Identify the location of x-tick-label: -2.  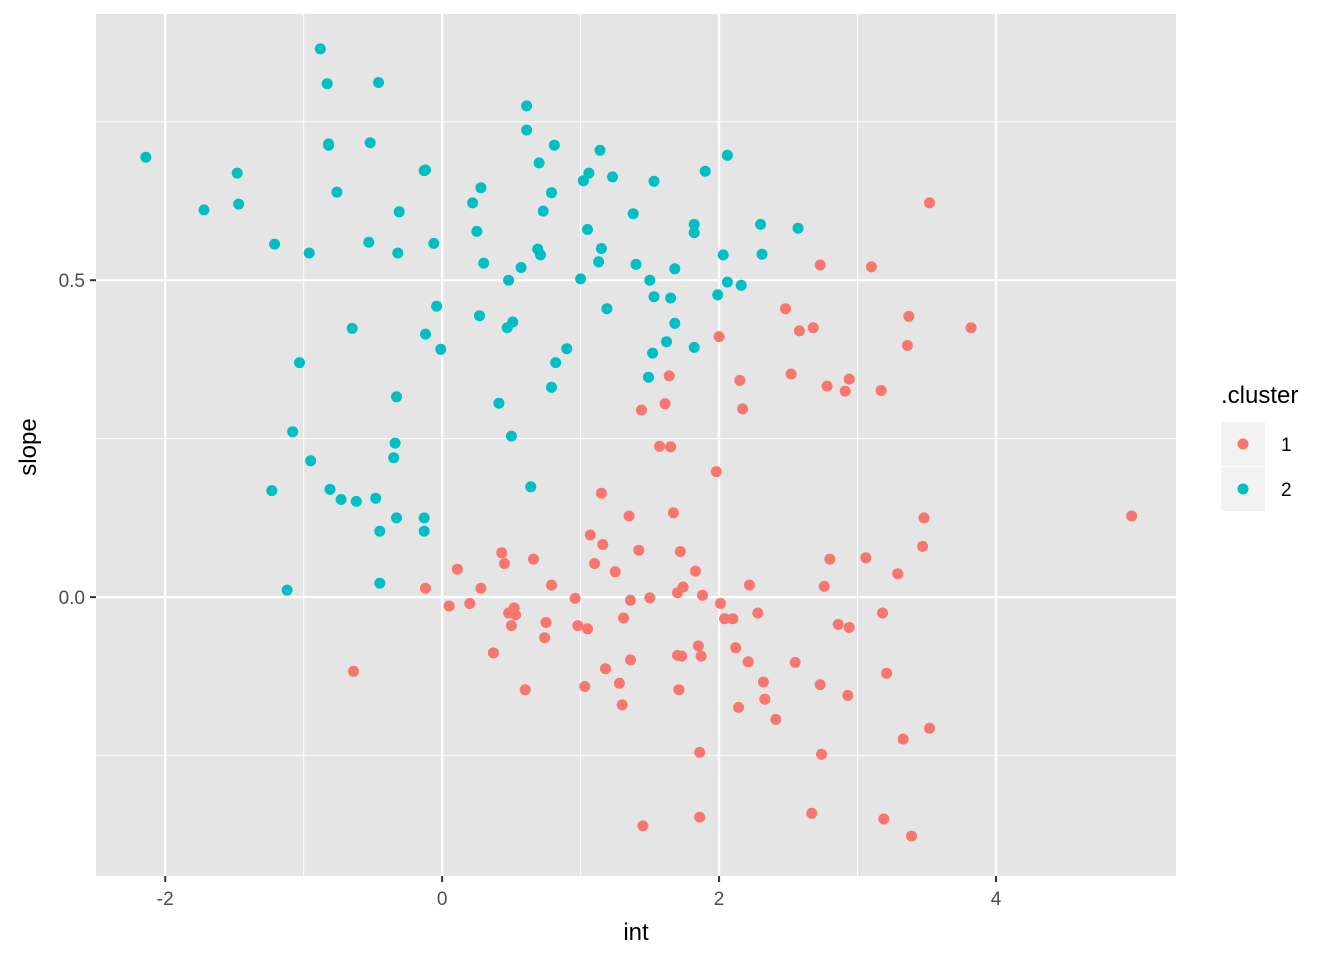
(165, 899).